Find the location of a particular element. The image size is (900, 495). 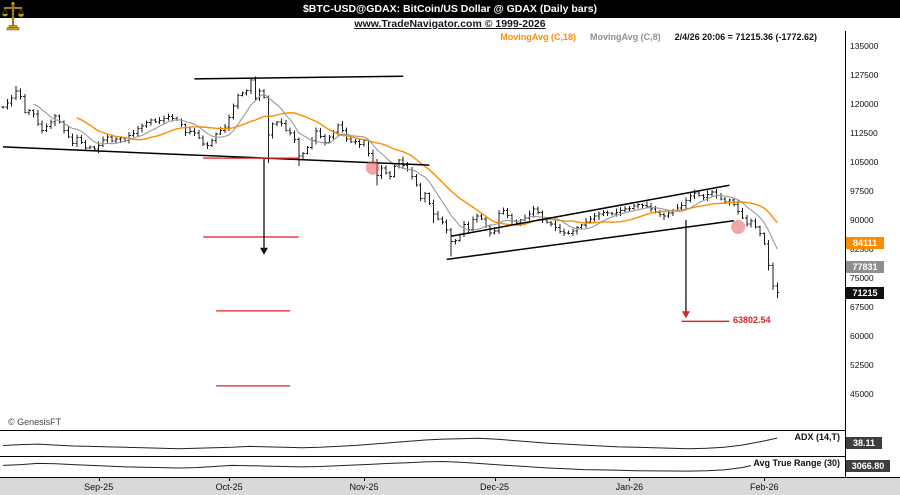

adx-line is located at coordinates (390, 443).